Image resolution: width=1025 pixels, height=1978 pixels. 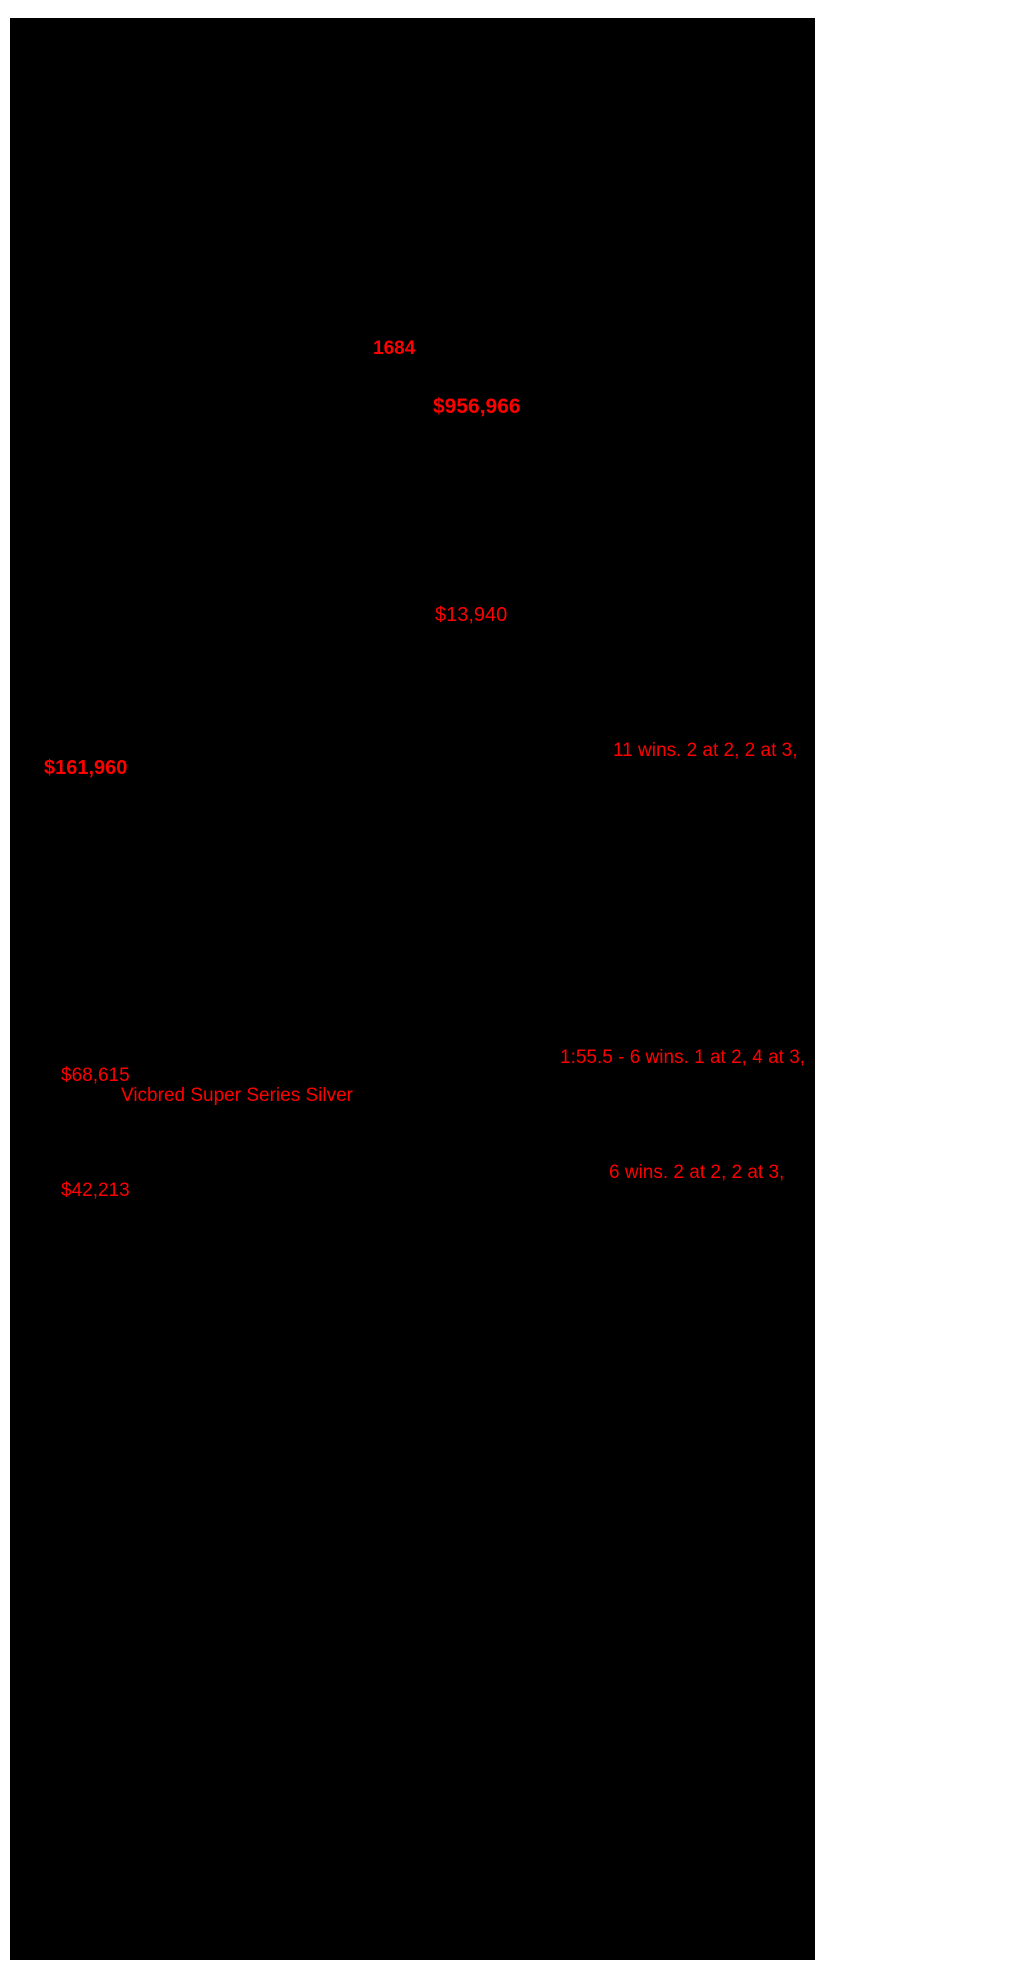 What do you see at coordinates (95, 1190) in the screenshot?
I see `earnings-value-d: $42,213` at bounding box center [95, 1190].